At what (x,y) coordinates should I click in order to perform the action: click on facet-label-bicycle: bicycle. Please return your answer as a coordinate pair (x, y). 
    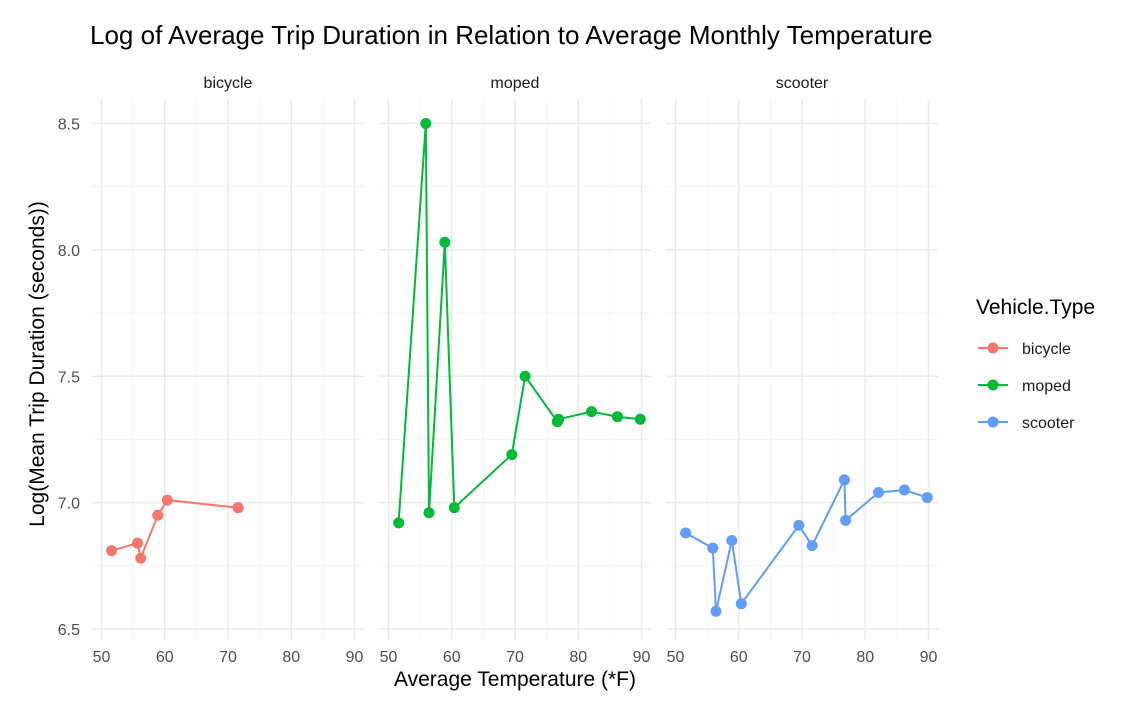
    Looking at the image, I should click on (228, 83).